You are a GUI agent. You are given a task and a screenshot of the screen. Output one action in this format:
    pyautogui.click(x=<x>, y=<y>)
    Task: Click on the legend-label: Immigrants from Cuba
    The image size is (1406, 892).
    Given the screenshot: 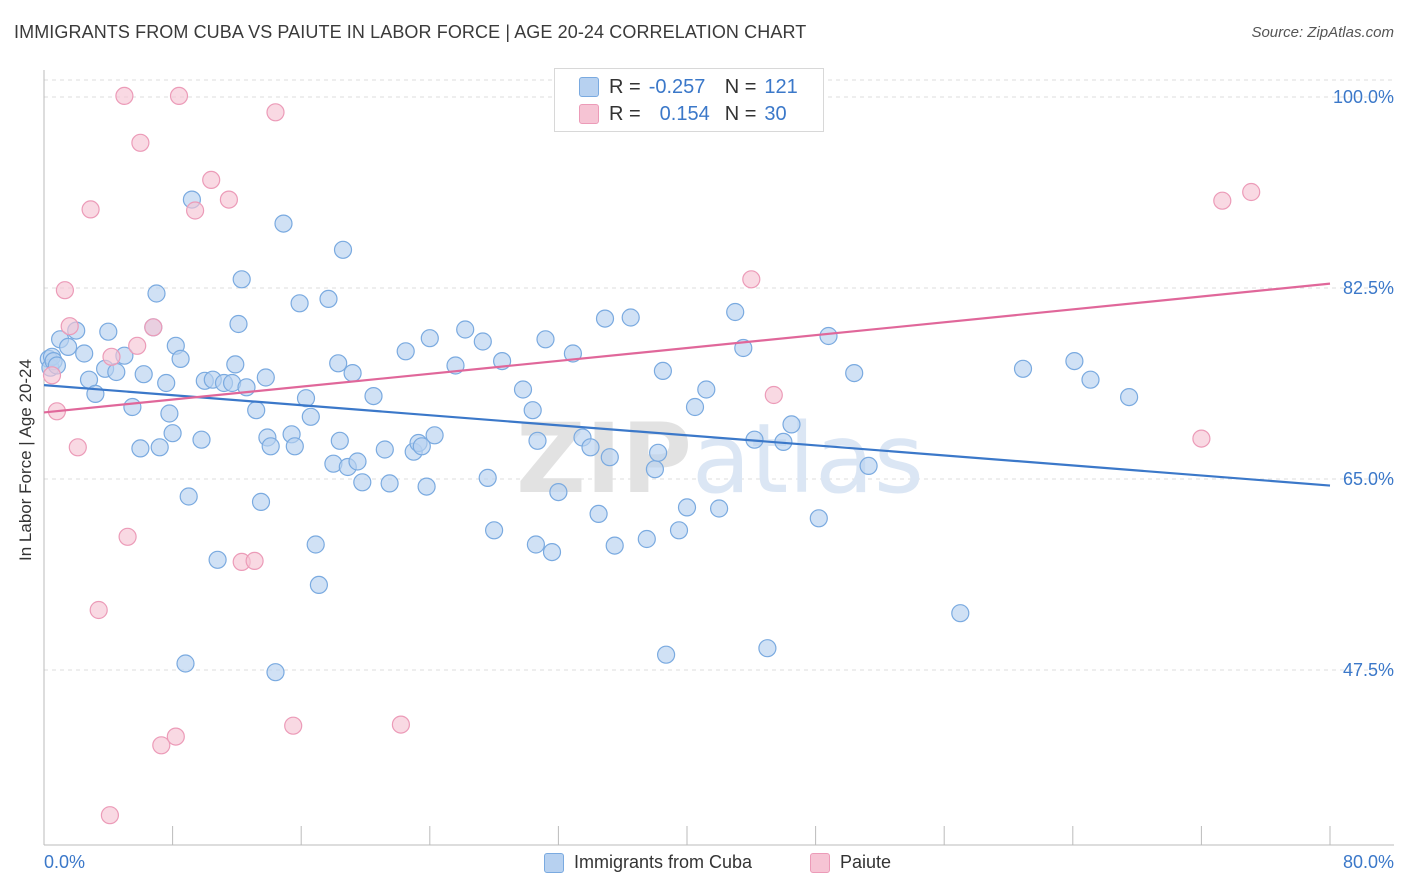 What is the action you would take?
    pyautogui.click(x=663, y=862)
    